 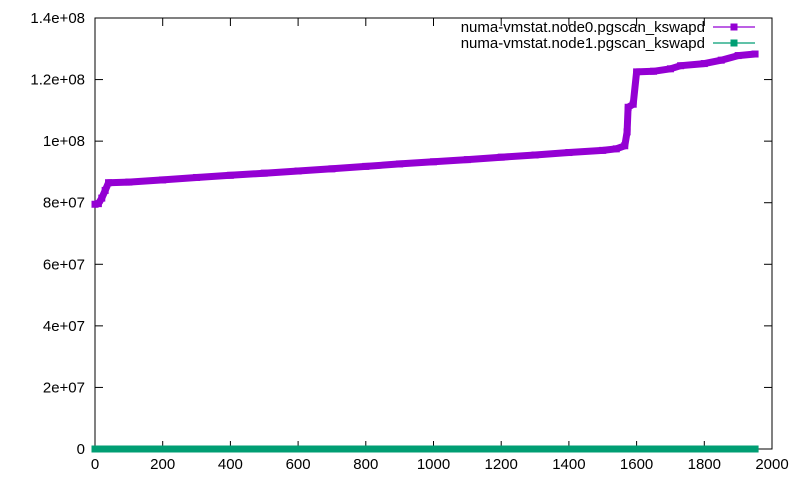 I want to click on x-tick-label: 2000, so click(x=771, y=464).